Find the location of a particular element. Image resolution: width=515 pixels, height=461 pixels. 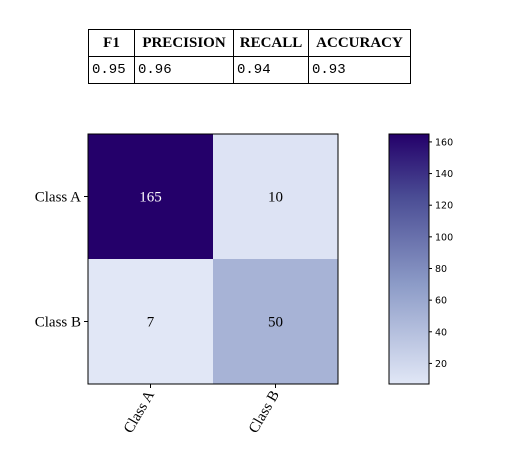

colorbar-frame is located at coordinates (409, 259).